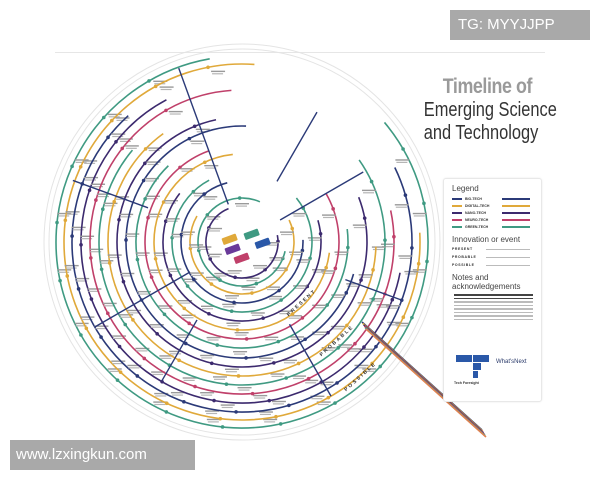 The height and width of the screenshot is (480, 600). I want to click on notes-line, so click(493, 305).